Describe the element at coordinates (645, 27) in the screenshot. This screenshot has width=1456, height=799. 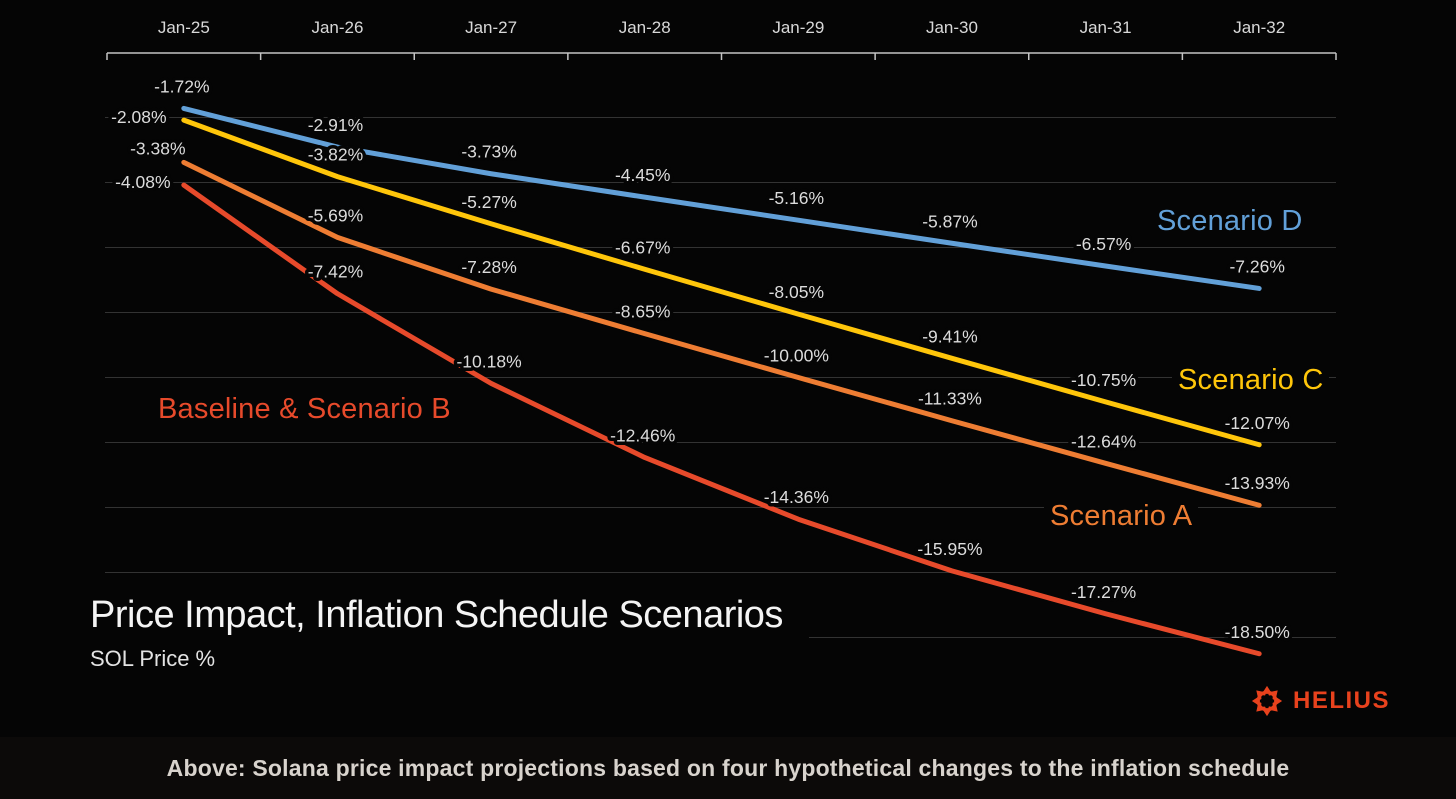
I see `svg-text: Jan-28` at that location.